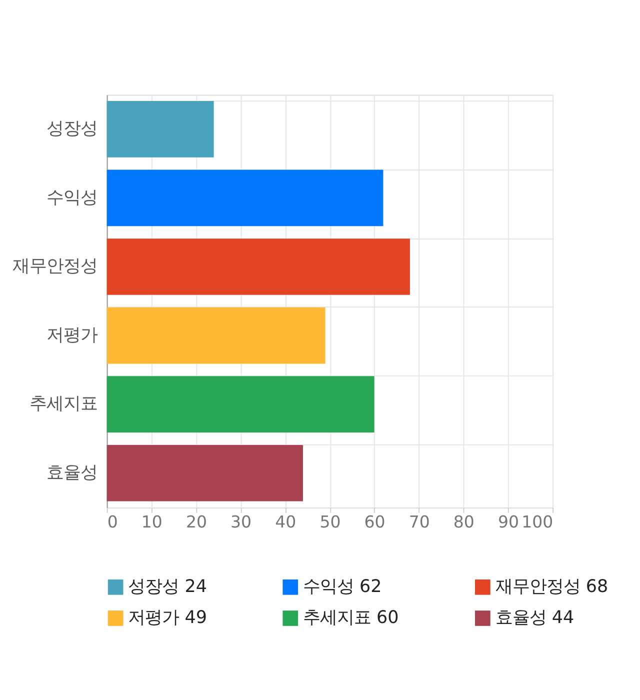 This screenshot has width=640, height=700. I want to click on x-tick-label: 40, so click(285, 522).